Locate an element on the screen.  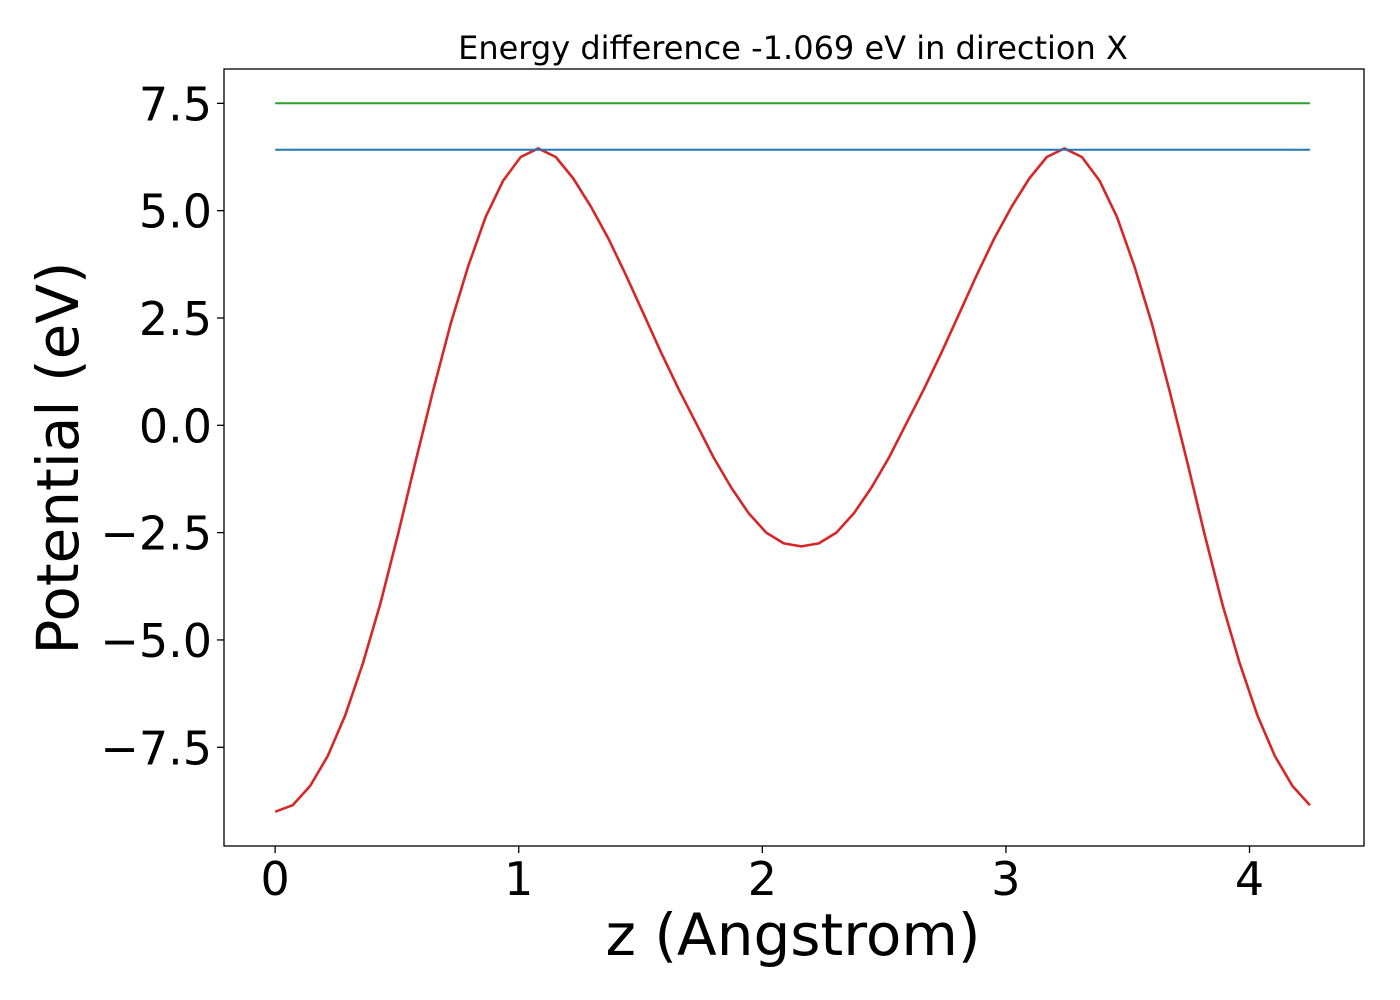
y-tick-label: −5.0 is located at coordinates (156, 641).